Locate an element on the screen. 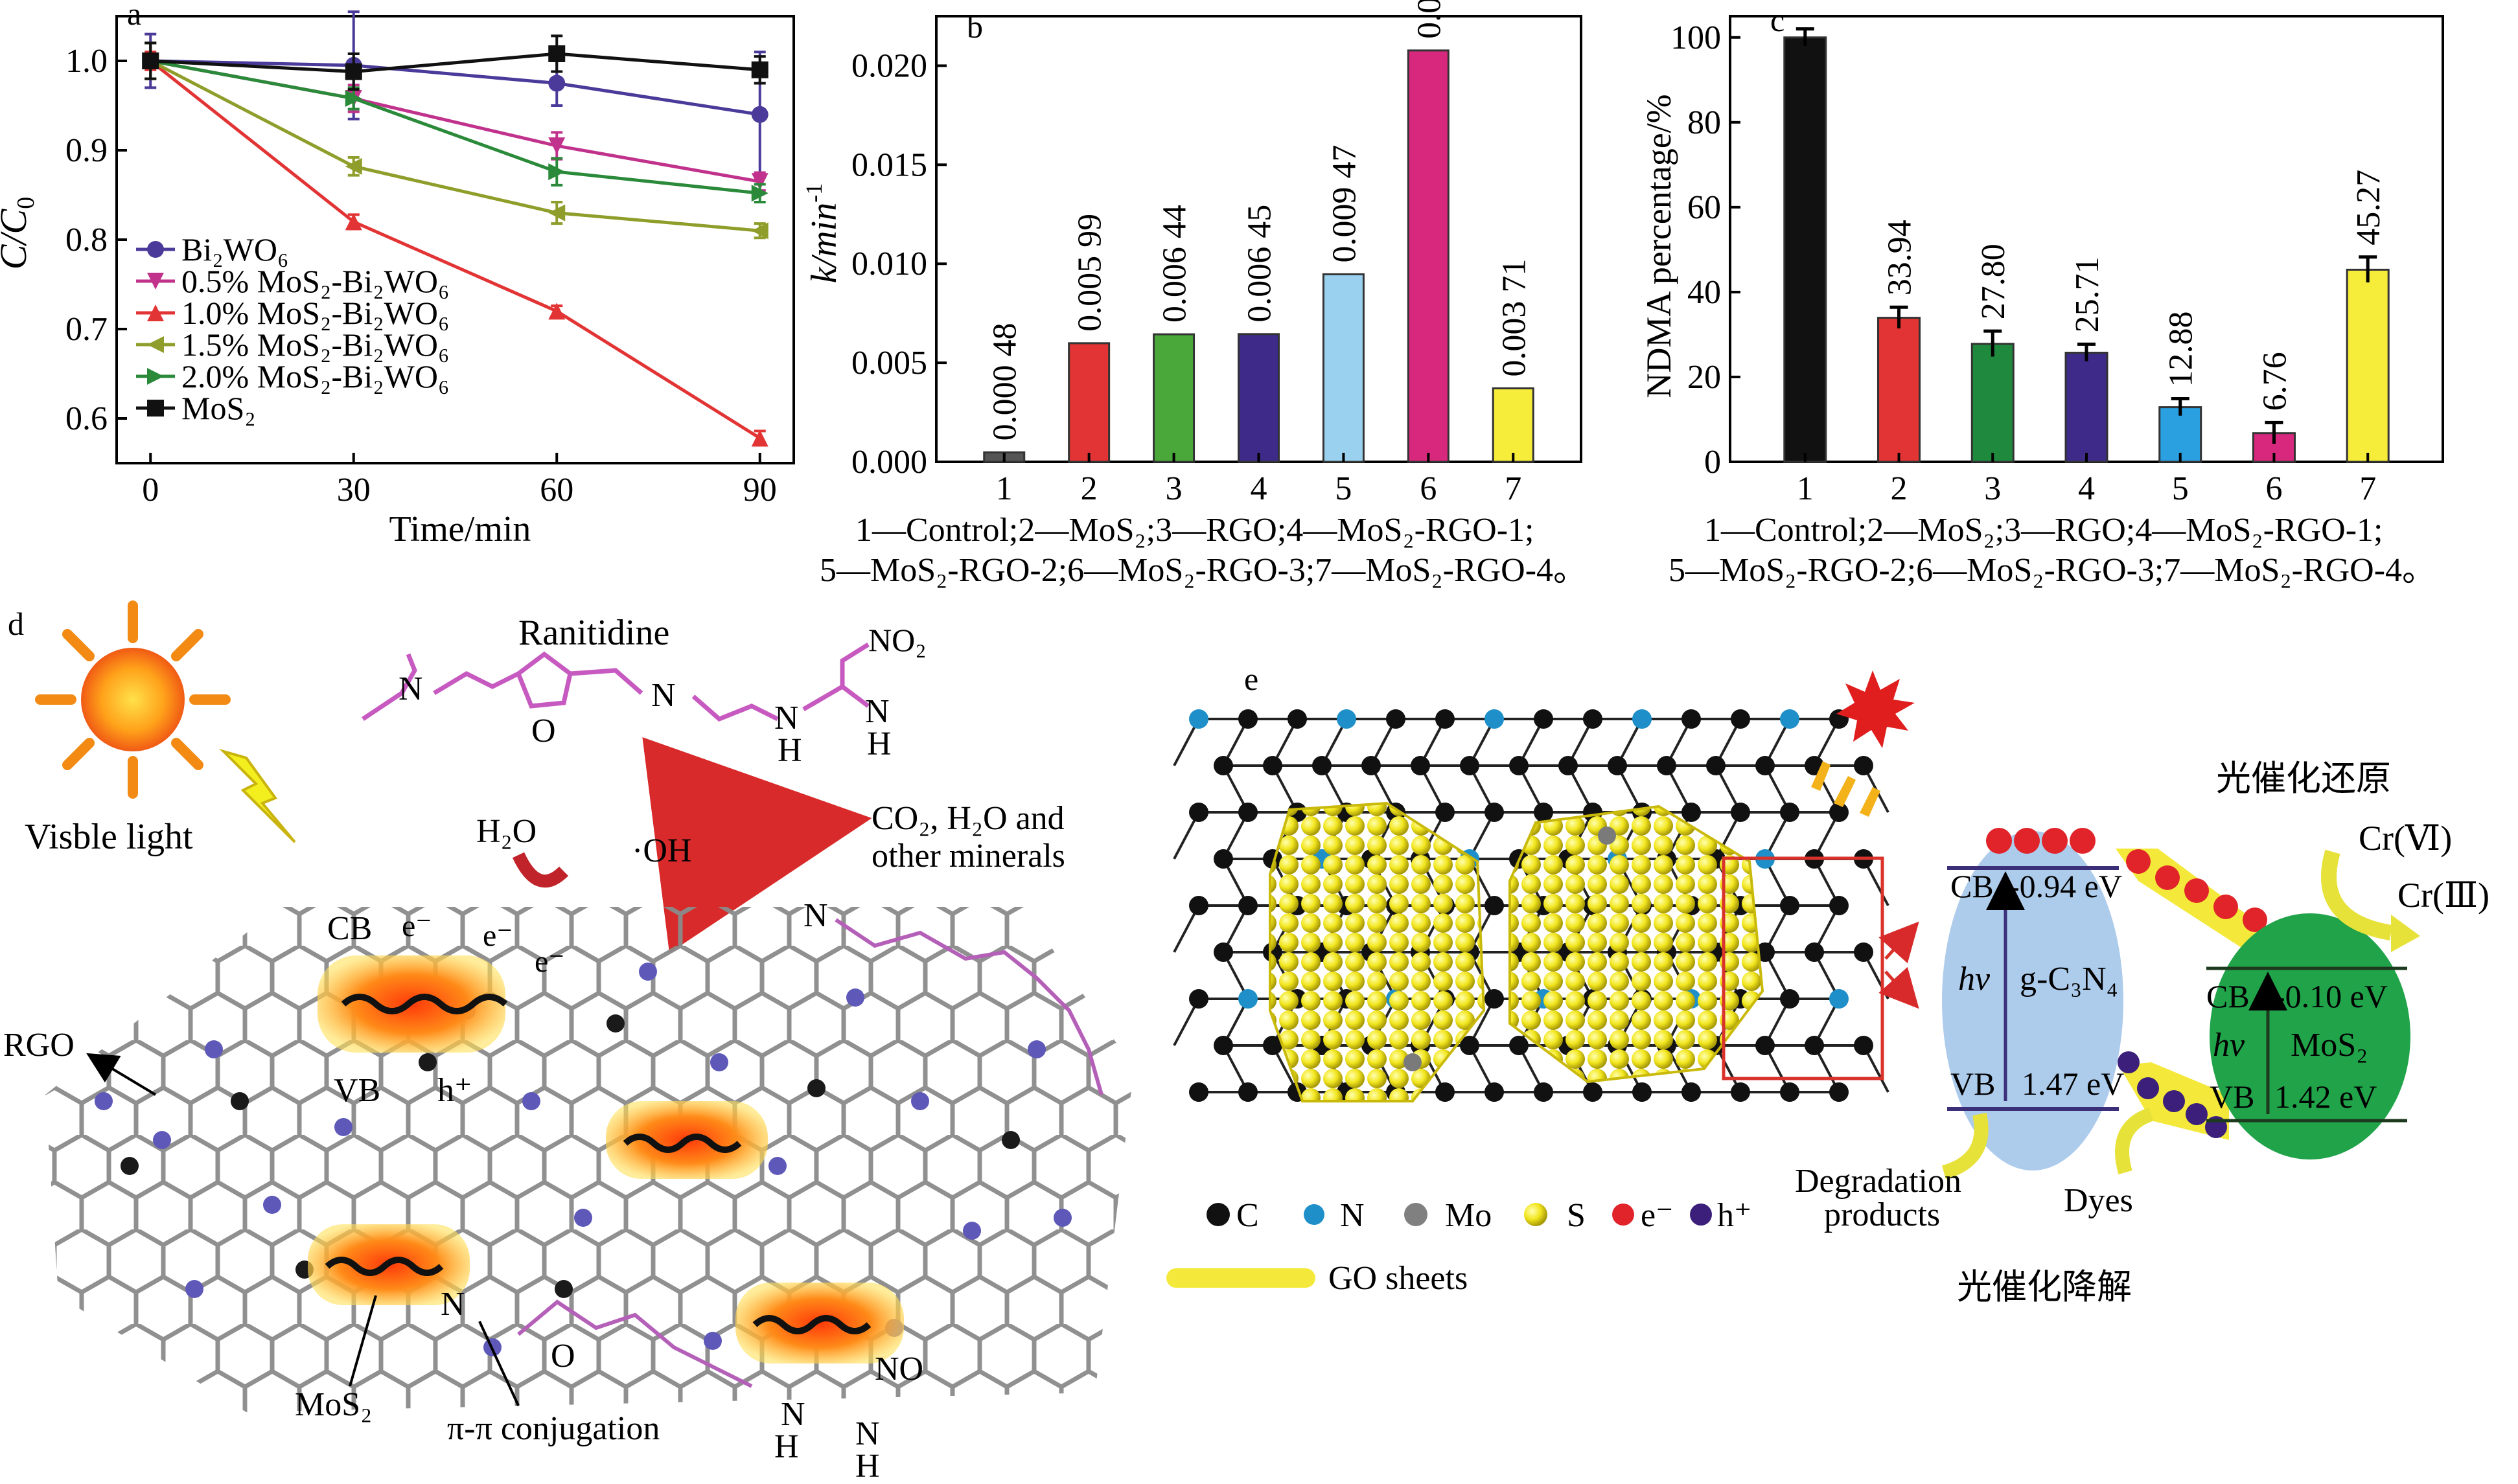 This screenshot has width=2518, height=1484. chart-a-legend-label: 0.5% MoS₂-Bi₂WO₆ is located at coordinates (315, 281).